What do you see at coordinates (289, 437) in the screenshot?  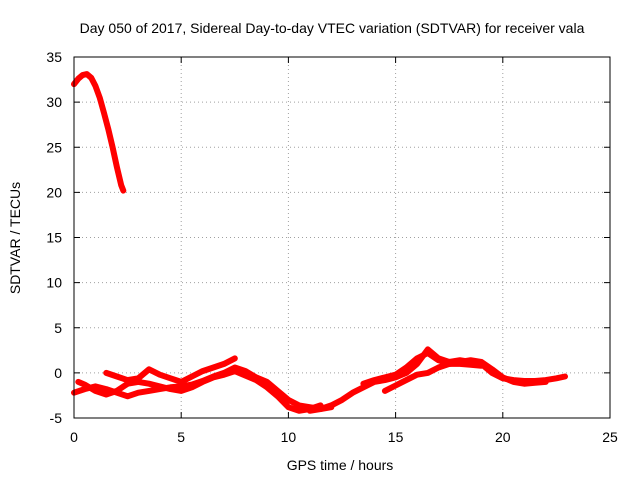 I see `x-tick-label: 10` at bounding box center [289, 437].